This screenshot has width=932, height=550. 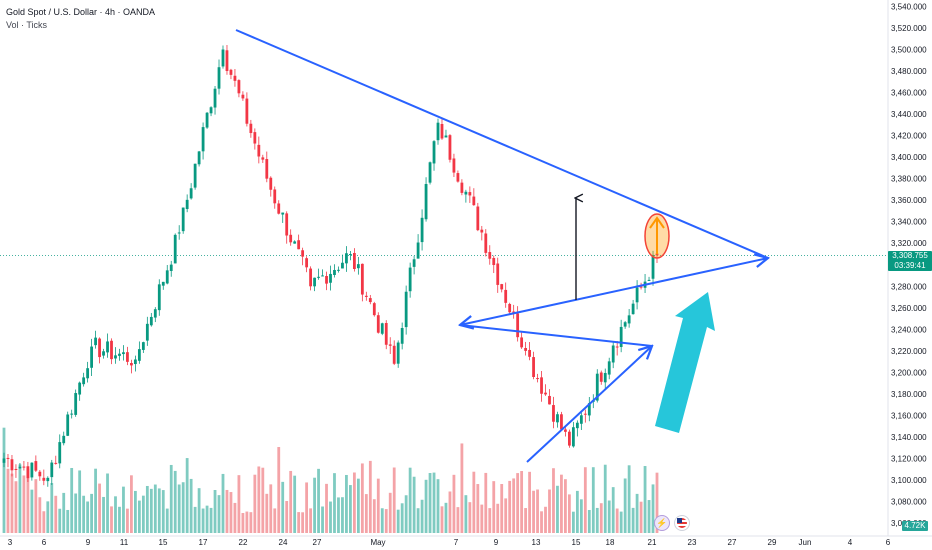 What do you see at coordinates (614, 291) in the screenshot?
I see `support-trendline` at bounding box center [614, 291].